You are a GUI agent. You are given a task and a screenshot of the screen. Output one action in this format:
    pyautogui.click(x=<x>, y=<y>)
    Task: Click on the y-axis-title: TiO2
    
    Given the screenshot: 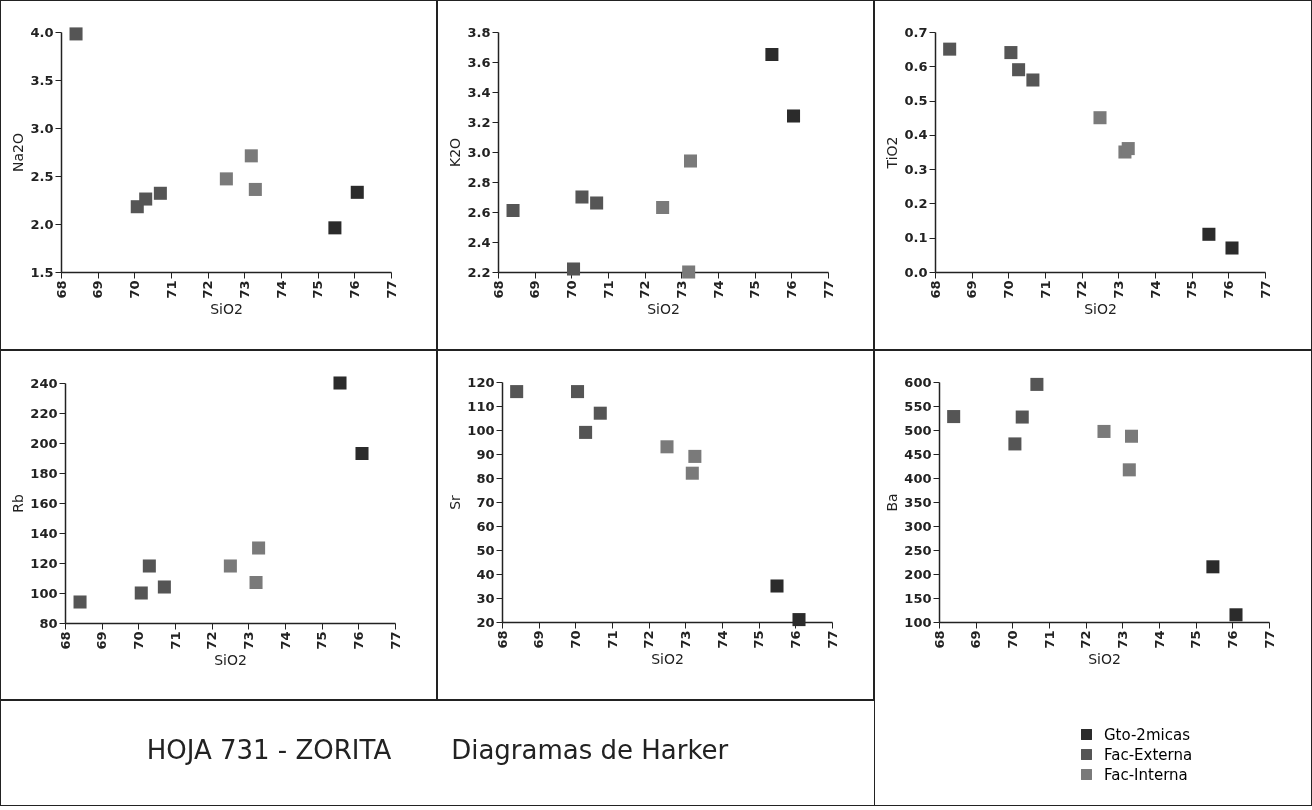 What is the action you would take?
    pyautogui.click(x=892, y=153)
    